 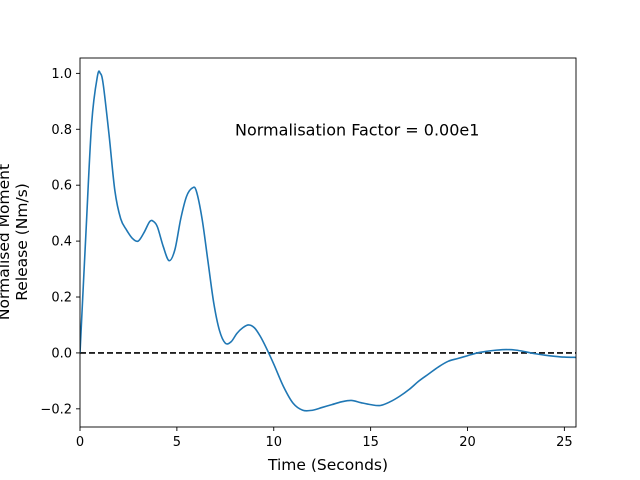 What do you see at coordinates (357, 129) in the screenshot?
I see `annotation-text: Normalisation Factor = 0.00e1` at bounding box center [357, 129].